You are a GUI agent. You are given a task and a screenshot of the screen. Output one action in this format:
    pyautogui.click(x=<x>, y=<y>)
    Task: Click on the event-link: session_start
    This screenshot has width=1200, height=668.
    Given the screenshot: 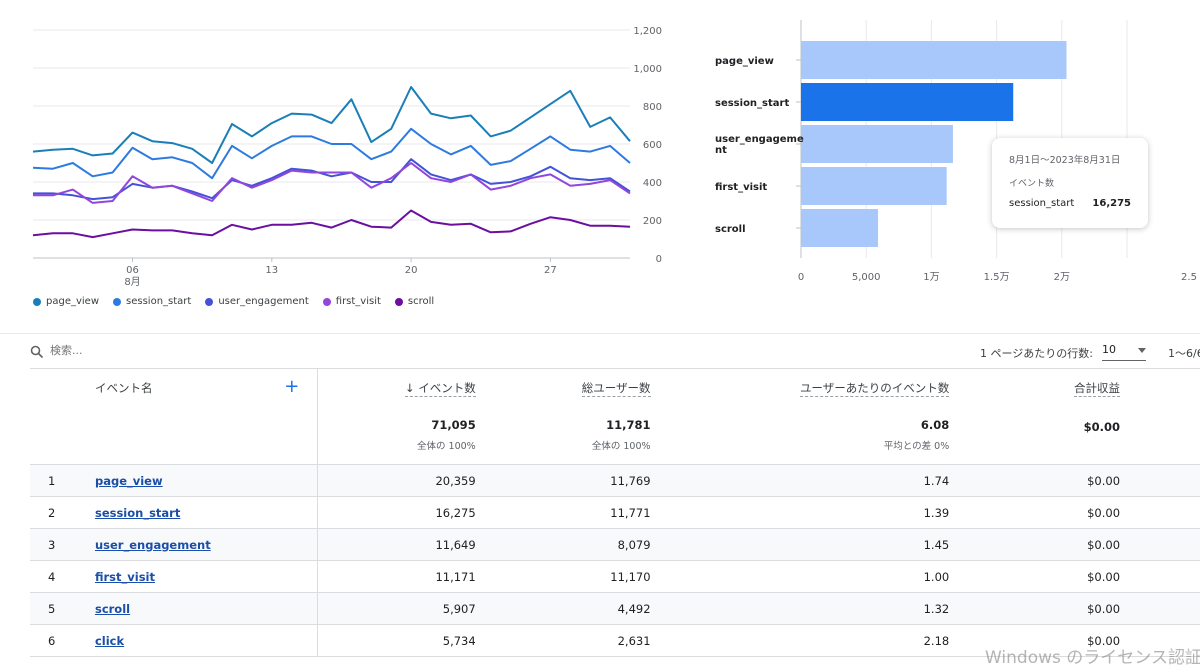 What is the action you would take?
    pyautogui.click(x=137, y=512)
    